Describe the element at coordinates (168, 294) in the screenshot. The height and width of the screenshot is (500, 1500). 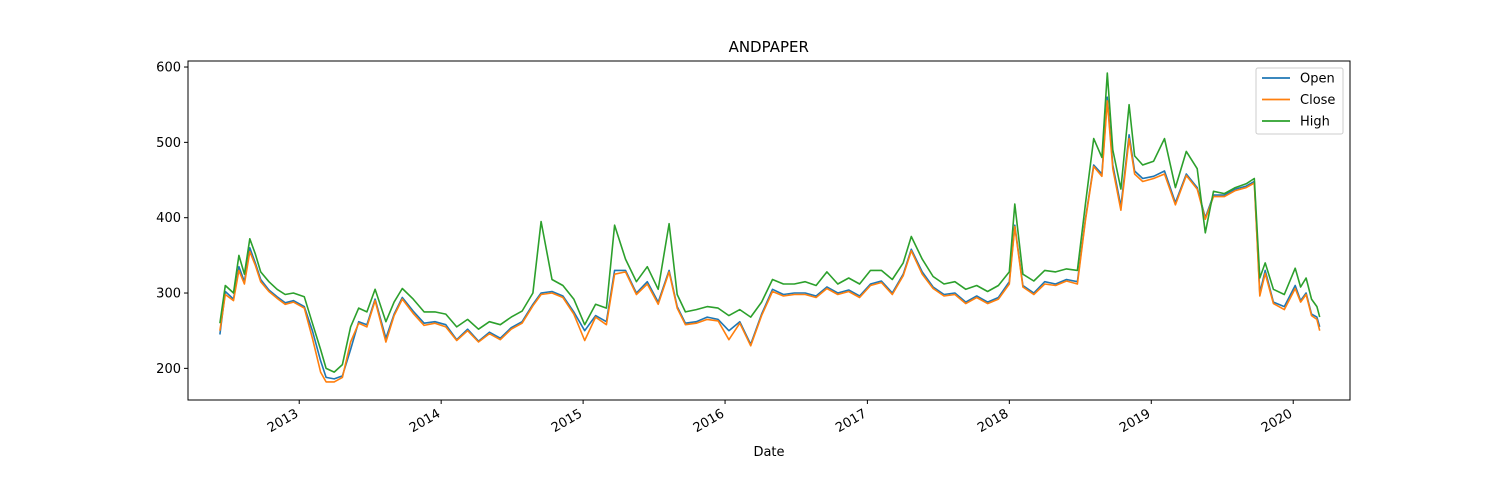
I see `y-tick-label: 300` at that location.